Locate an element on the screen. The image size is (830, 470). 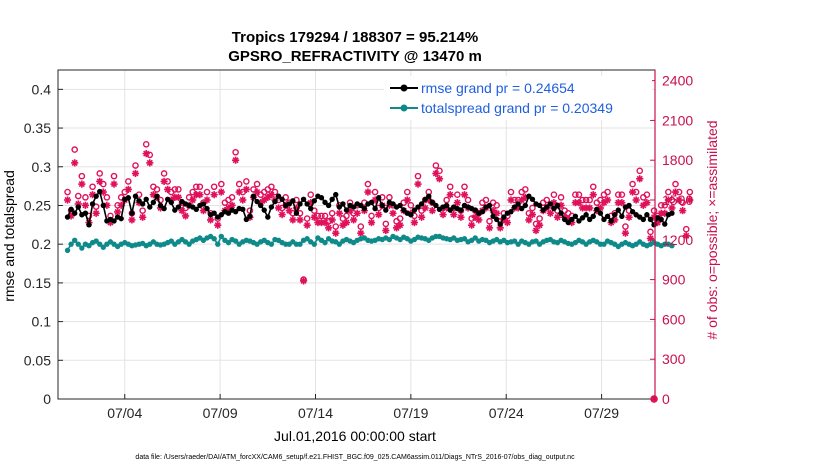
x-tick-label: 07/19 is located at coordinates (410, 413).